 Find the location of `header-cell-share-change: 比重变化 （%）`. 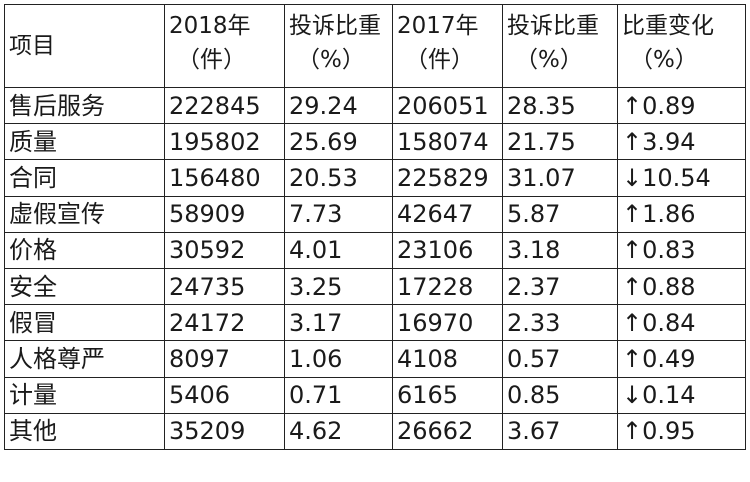

header-cell-share-change: 比重变化 （%） is located at coordinates (681, 46).